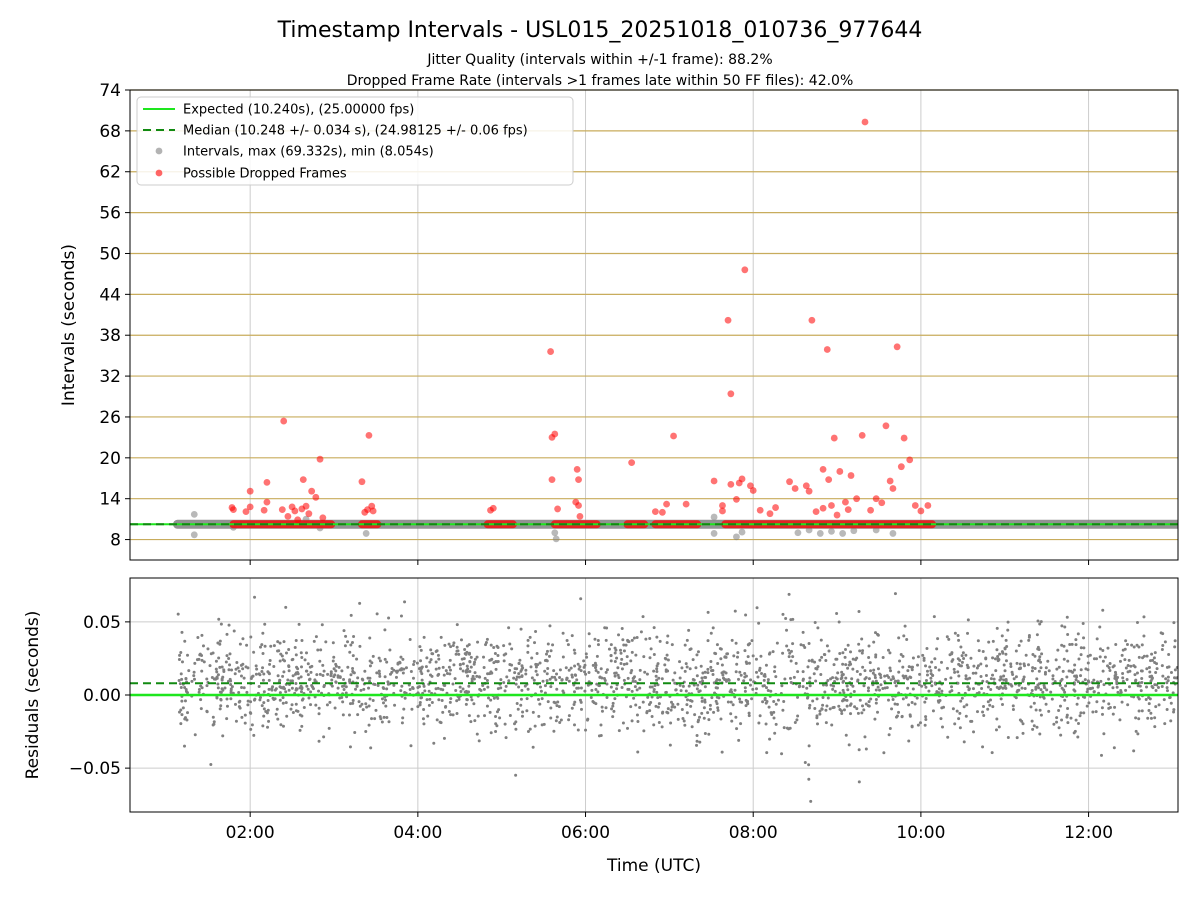 The width and height of the screenshot is (1200, 900). Describe the element at coordinates (265, 174) in the screenshot. I see `legend-entry-label: Possible Dropped Frames` at that location.